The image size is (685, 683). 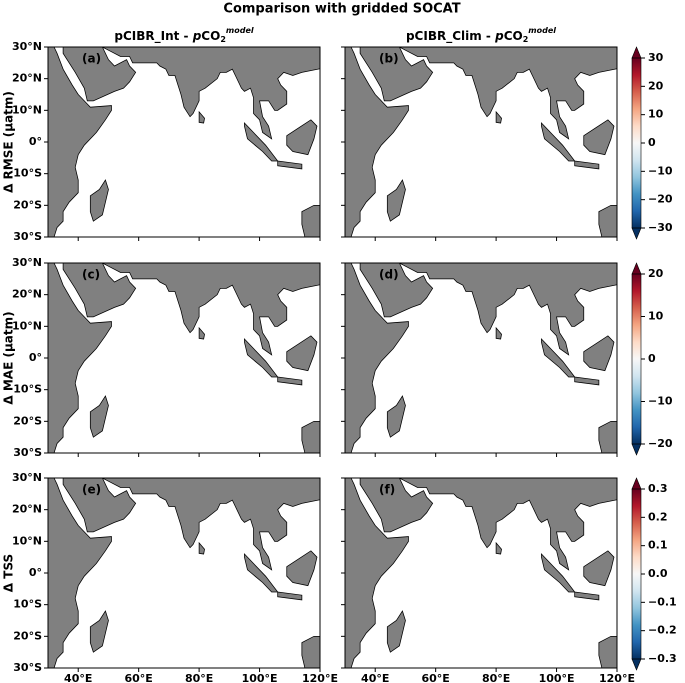 I want to click on panel-label: (f), so click(x=387, y=490).